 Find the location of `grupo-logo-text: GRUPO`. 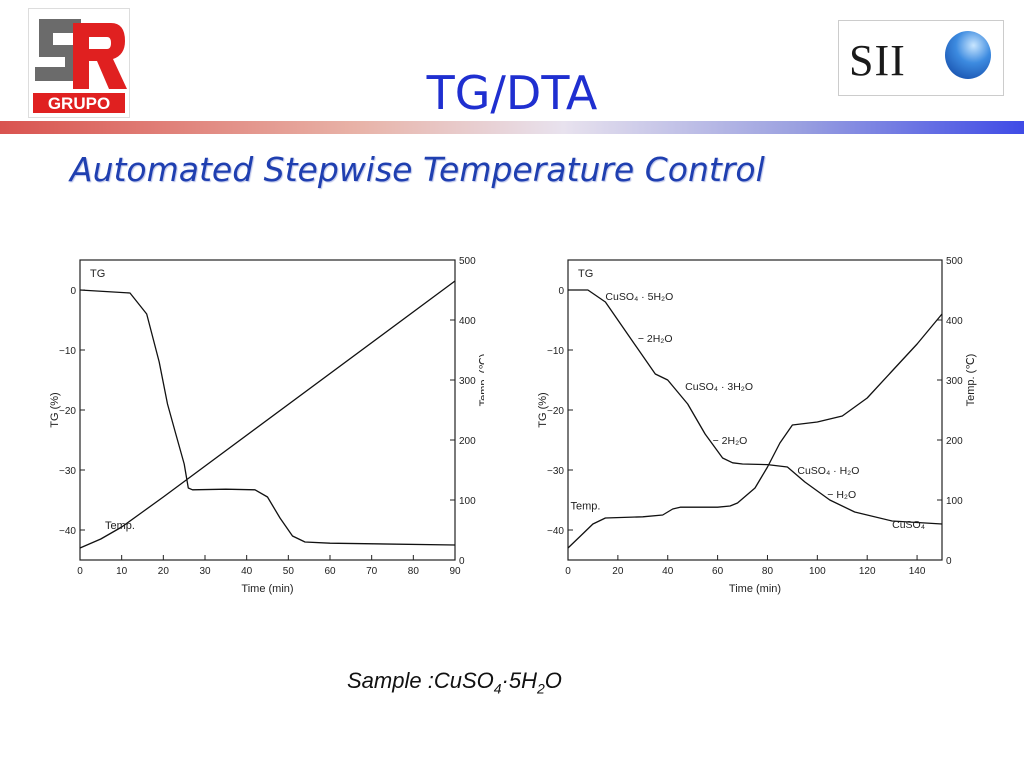

grupo-logo-text: GRUPO is located at coordinates (79, 103).